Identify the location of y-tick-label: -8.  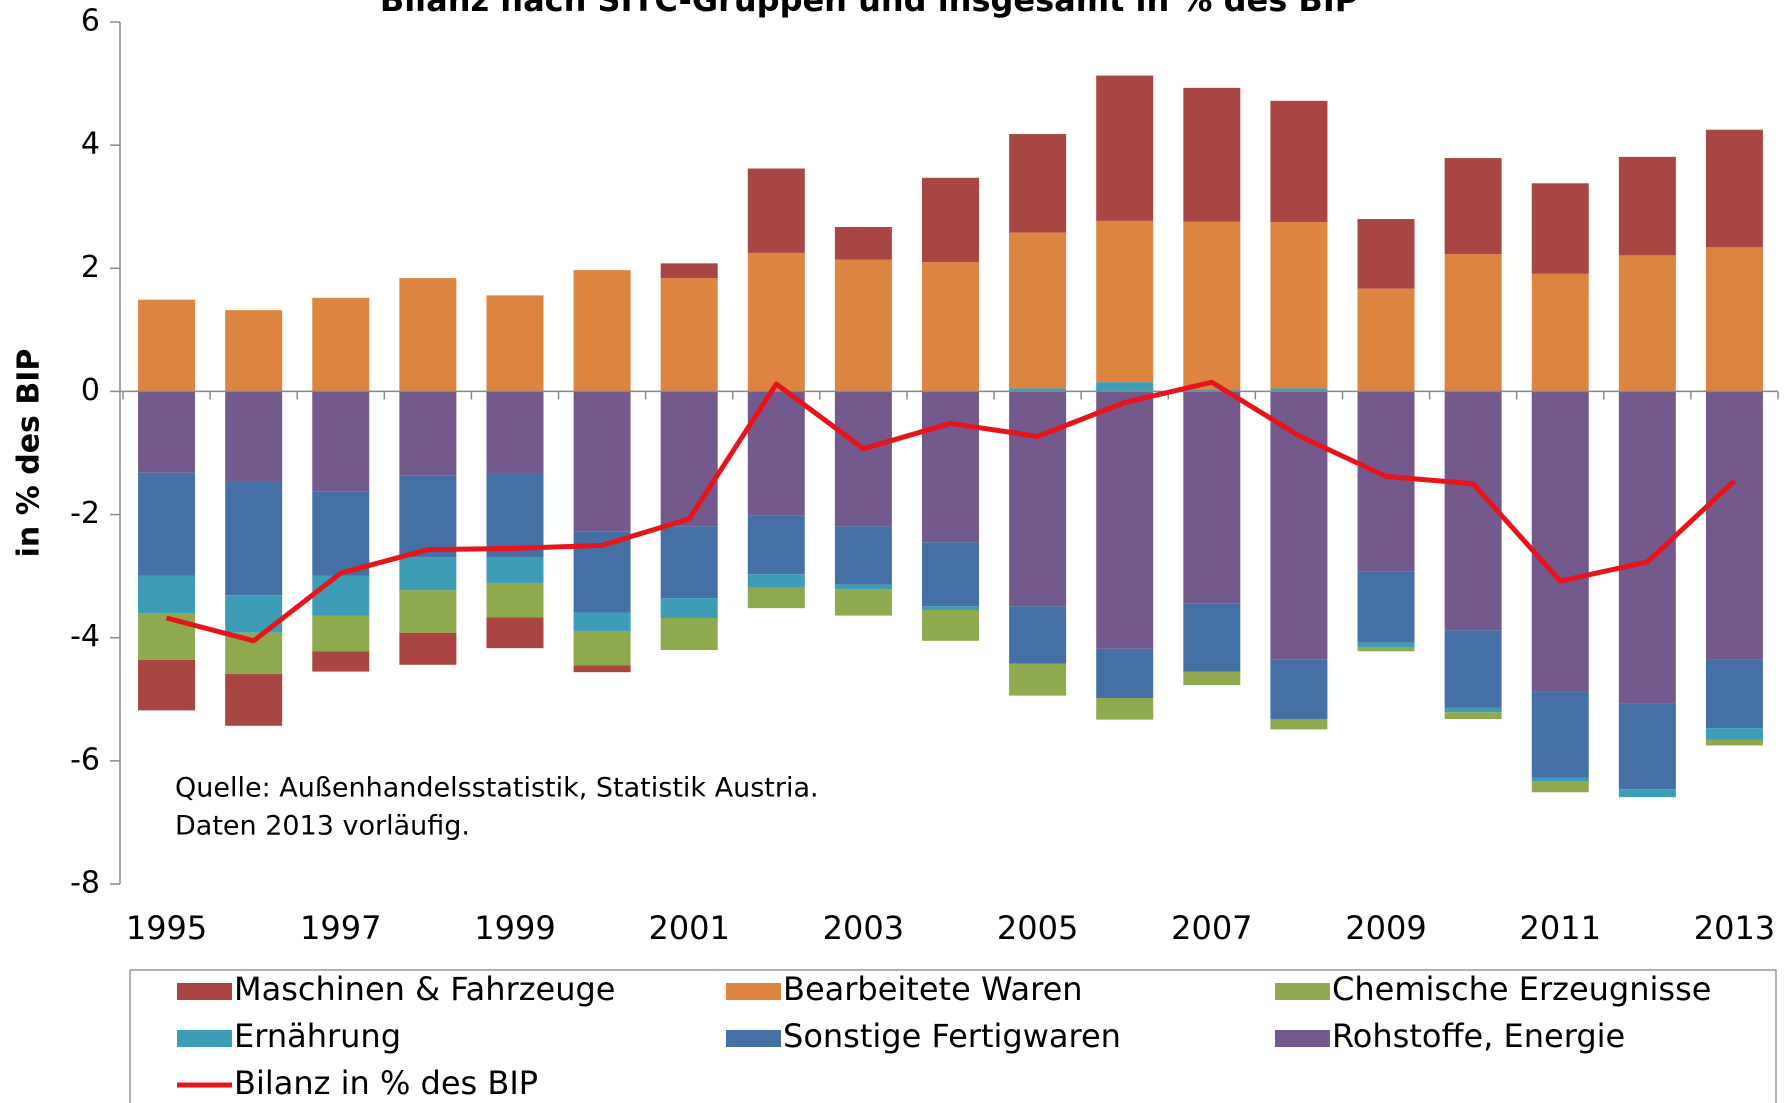
(85, 883).